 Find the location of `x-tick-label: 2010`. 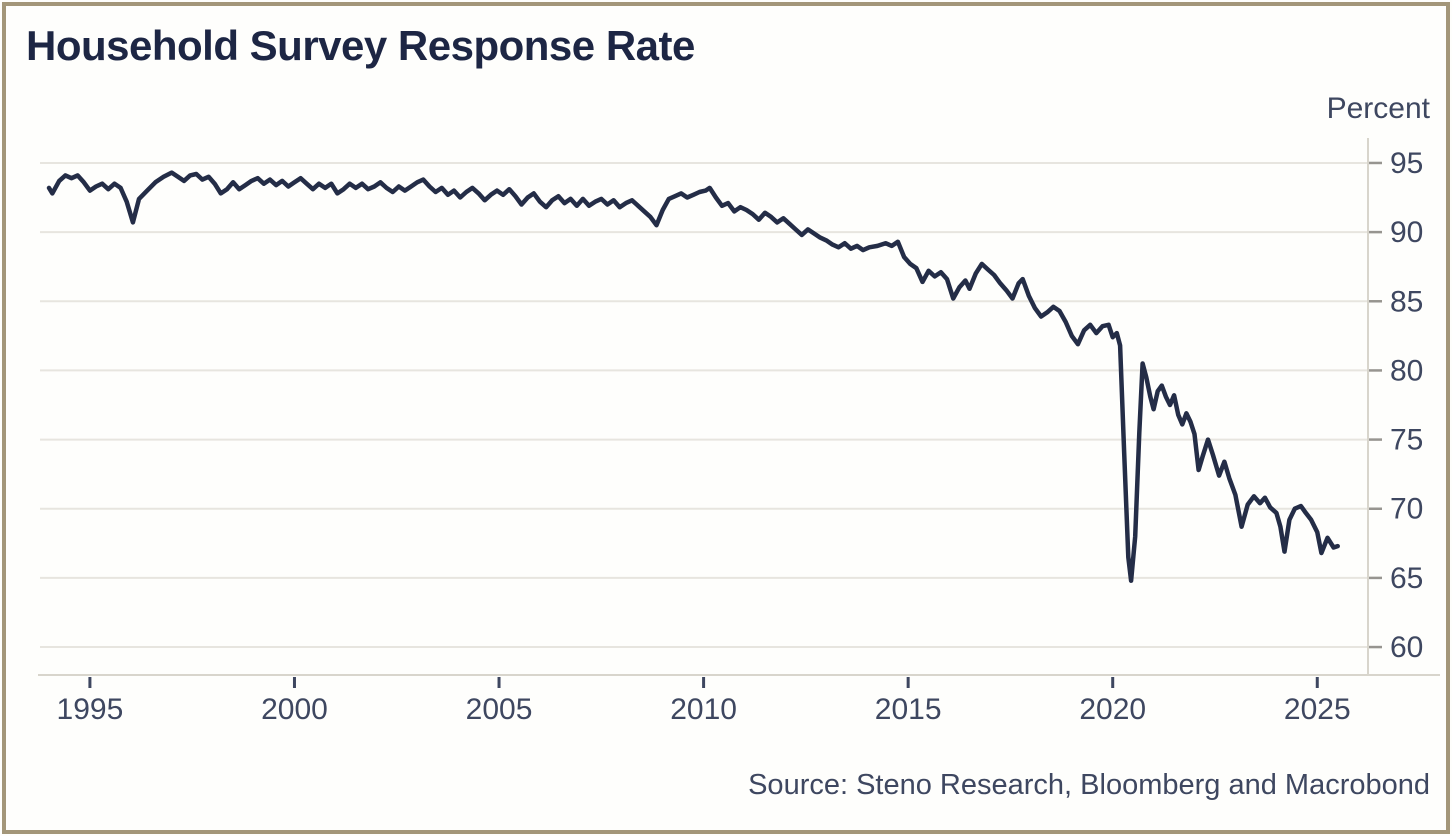

x-tick-label: 2010 is located at coordinates (703, 709).